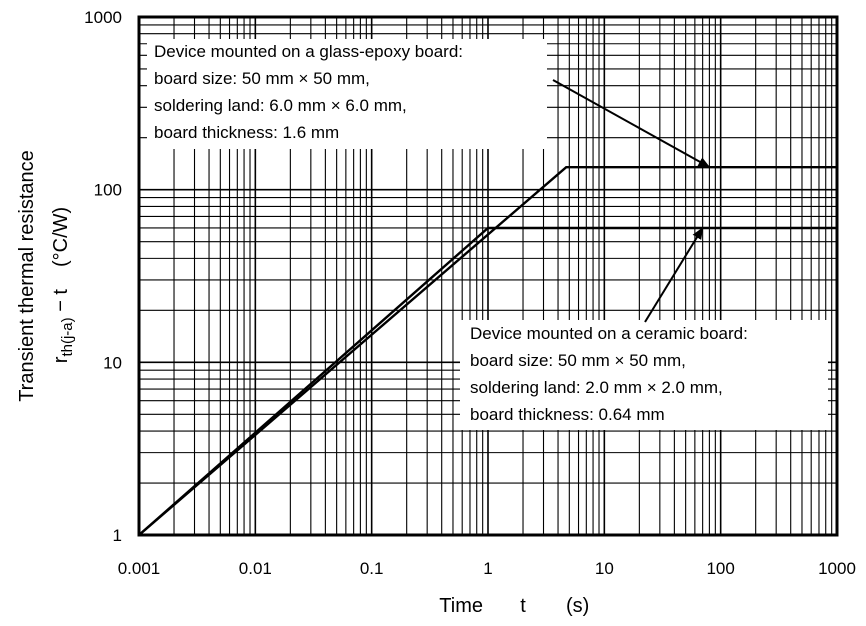  Describe the element at coordinates (720, 568) in the screenshot. I see `x-tick-label: 100` at that location.